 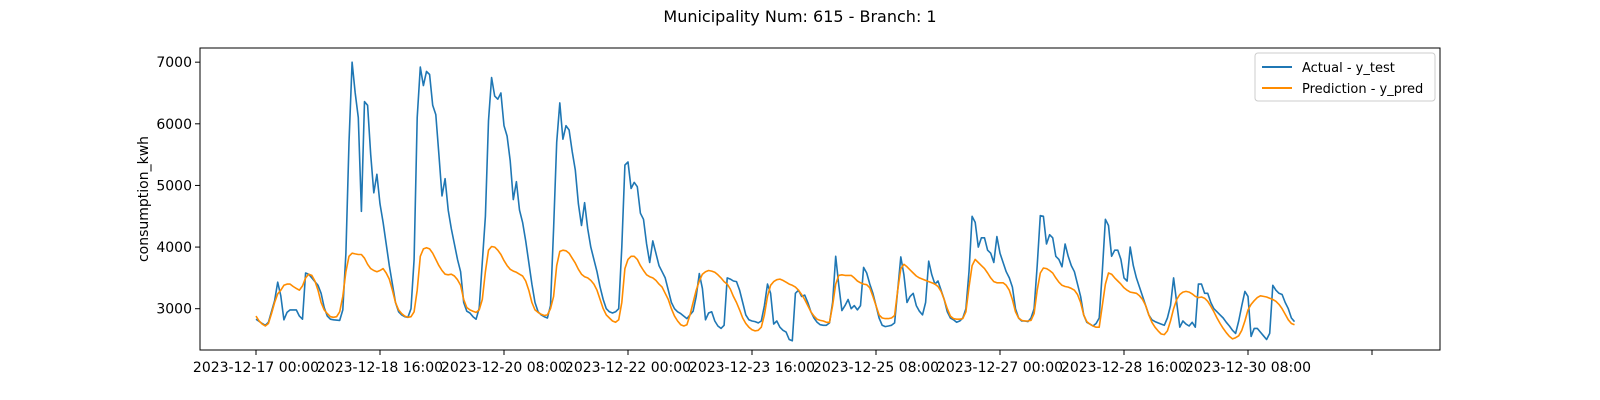 I want to click on x-tick-label: 2023-12-25 08:00, so click(x=876, y=368).